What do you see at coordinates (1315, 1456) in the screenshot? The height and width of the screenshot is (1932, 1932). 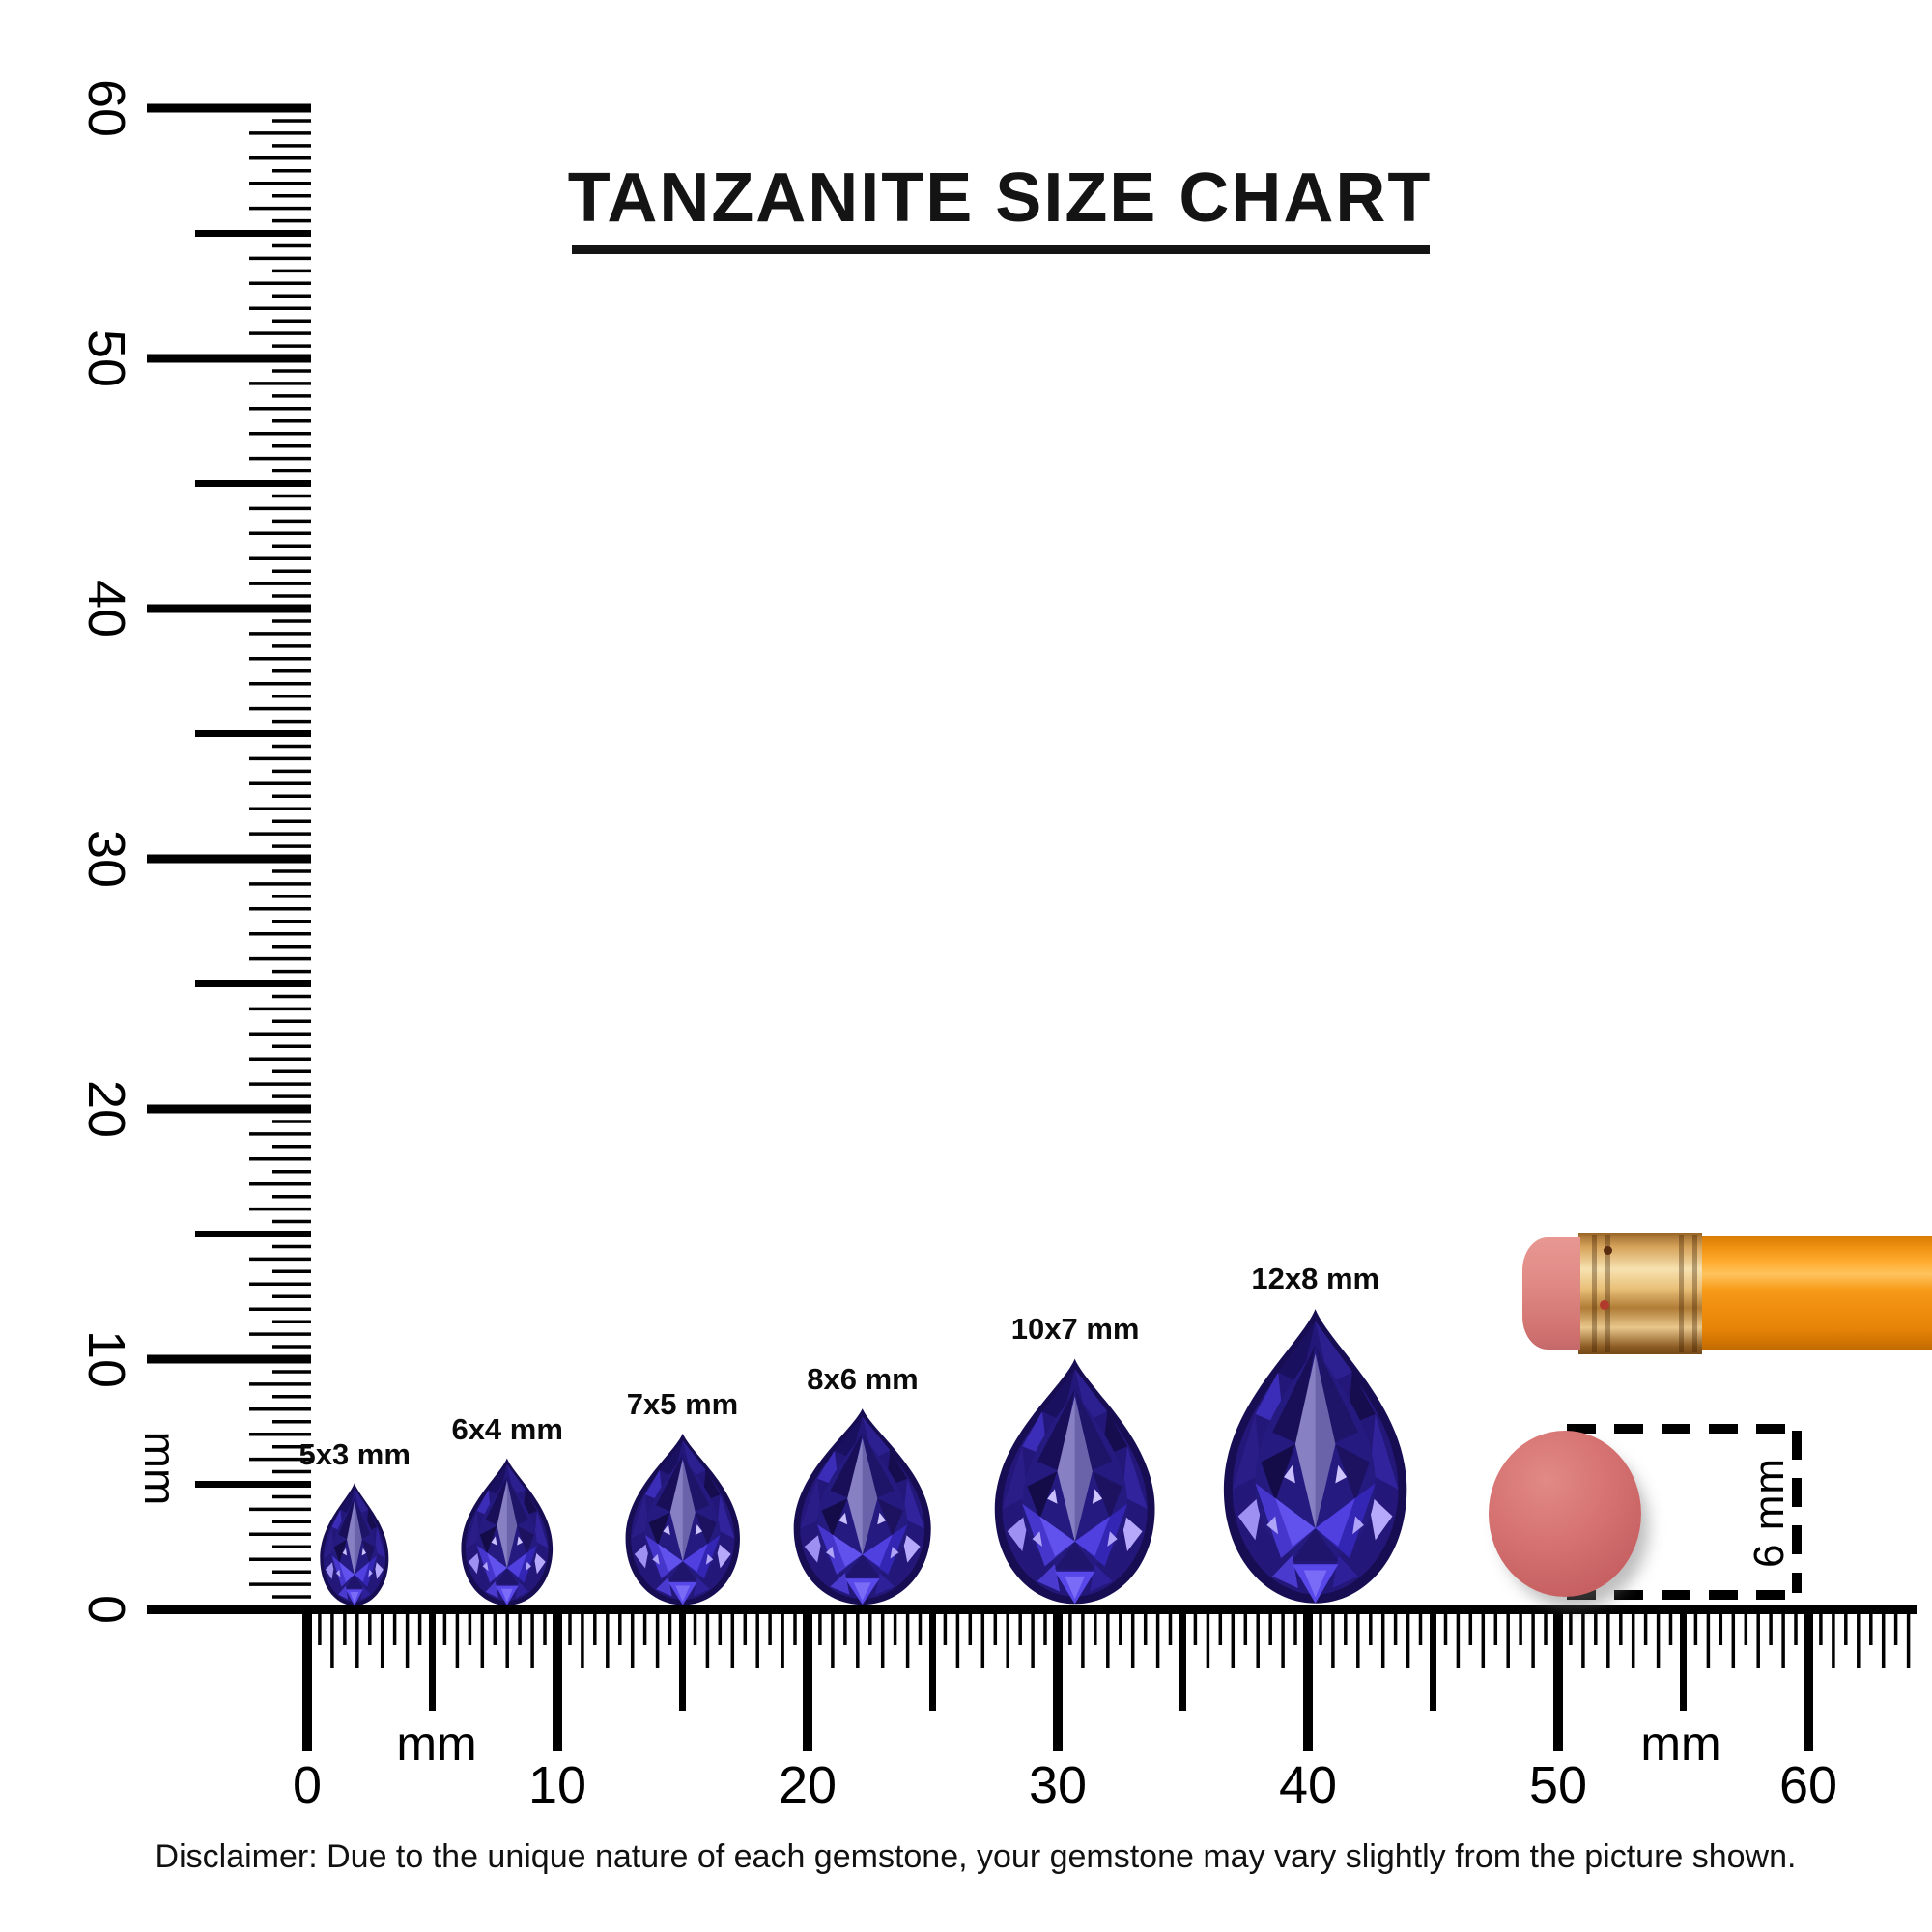 I see `gem-12x8` at bounding box center [1315, 1456].